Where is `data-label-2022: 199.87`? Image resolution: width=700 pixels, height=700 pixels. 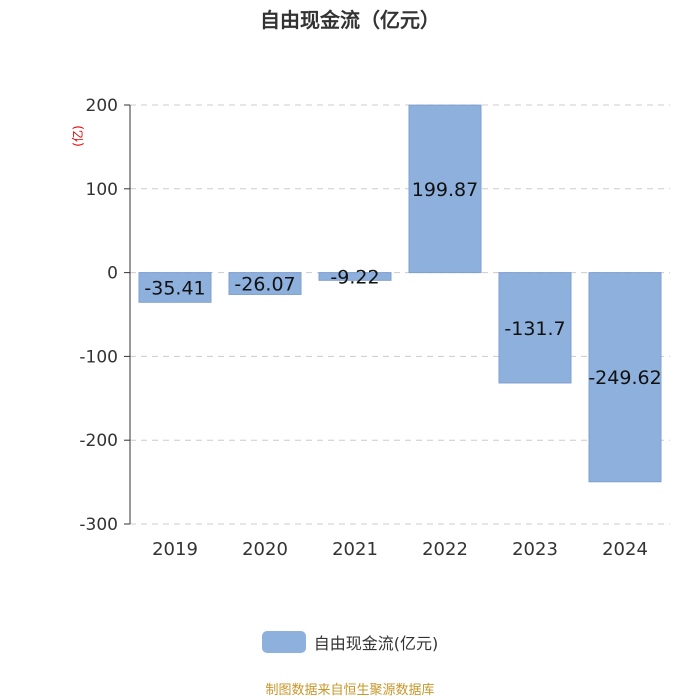
data-label-2022: 199.87 is located at coordinates (445, 190).